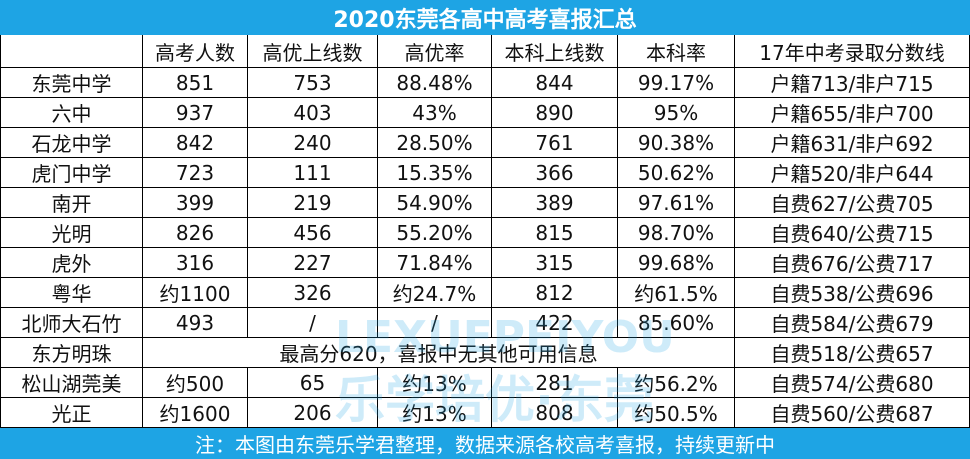  What do you see at coordinates (435, 83) in the screenshot?
I see `table-cell: 88.48%` at bounding box center [435, 83].